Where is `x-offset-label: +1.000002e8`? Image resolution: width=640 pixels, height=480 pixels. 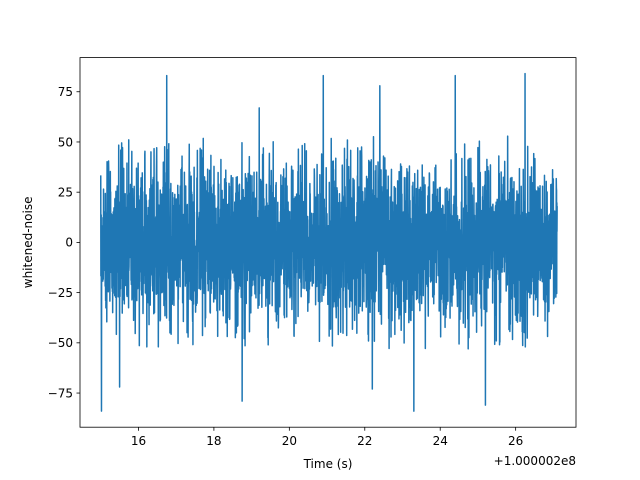
x-offset-label: +1.000002e8 is located at coordinates (535, 461).